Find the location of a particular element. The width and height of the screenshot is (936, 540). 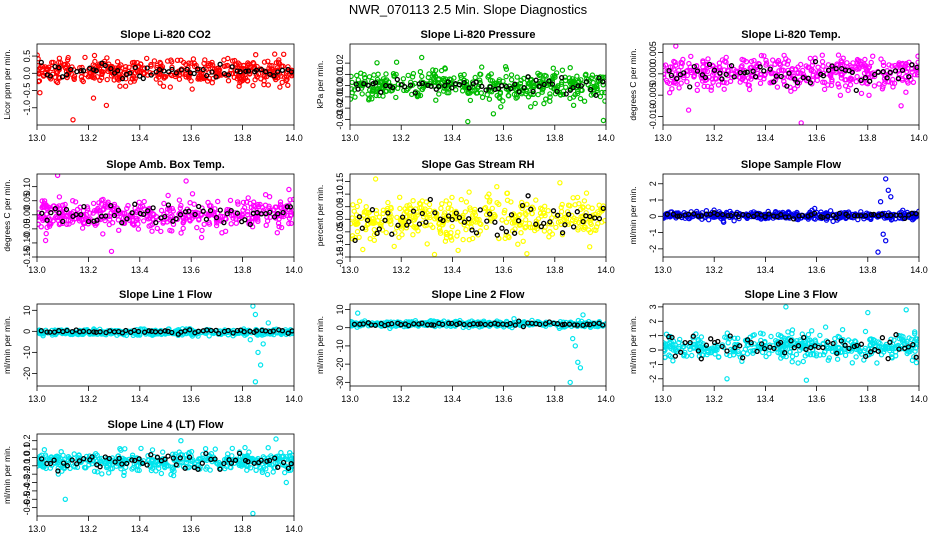

panel-title: Slope Line 2 Flow is located at coordinates (478, 295).